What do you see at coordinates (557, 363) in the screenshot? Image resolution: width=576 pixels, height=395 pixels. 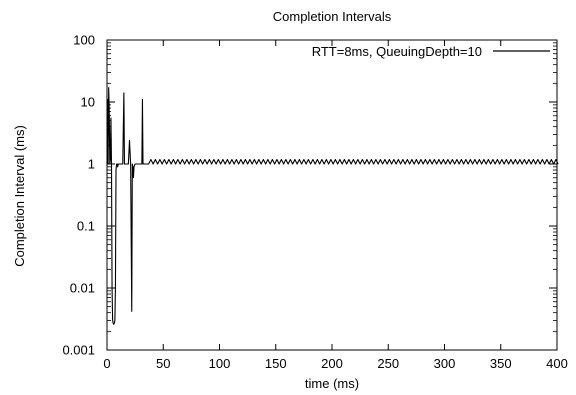 I see `x-tick-label: 400` at bounding box center [557, 363].